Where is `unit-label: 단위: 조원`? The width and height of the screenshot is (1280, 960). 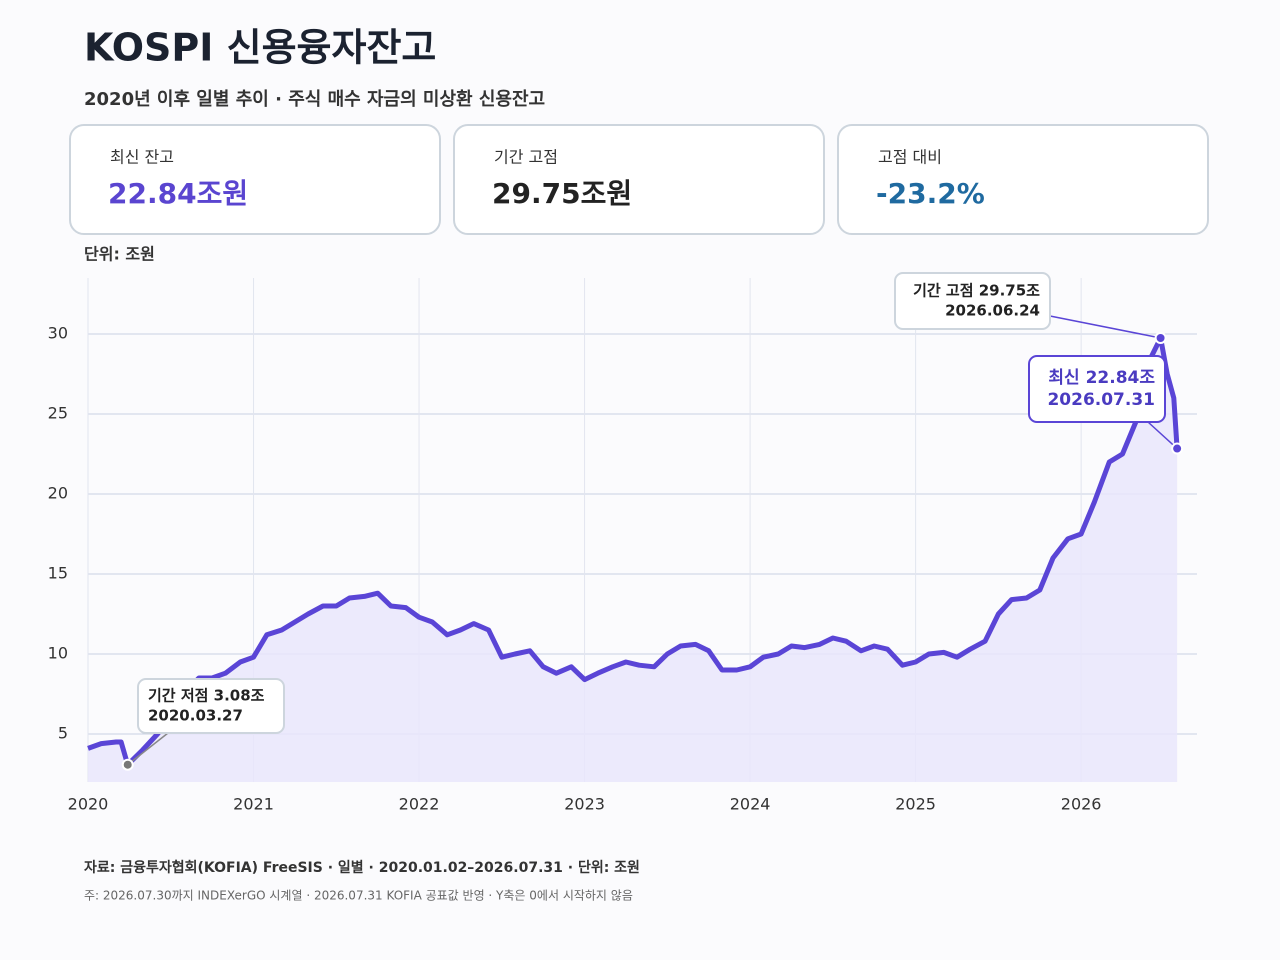
unit-label: 단위: 조원 is located at coordinates (119, 254).